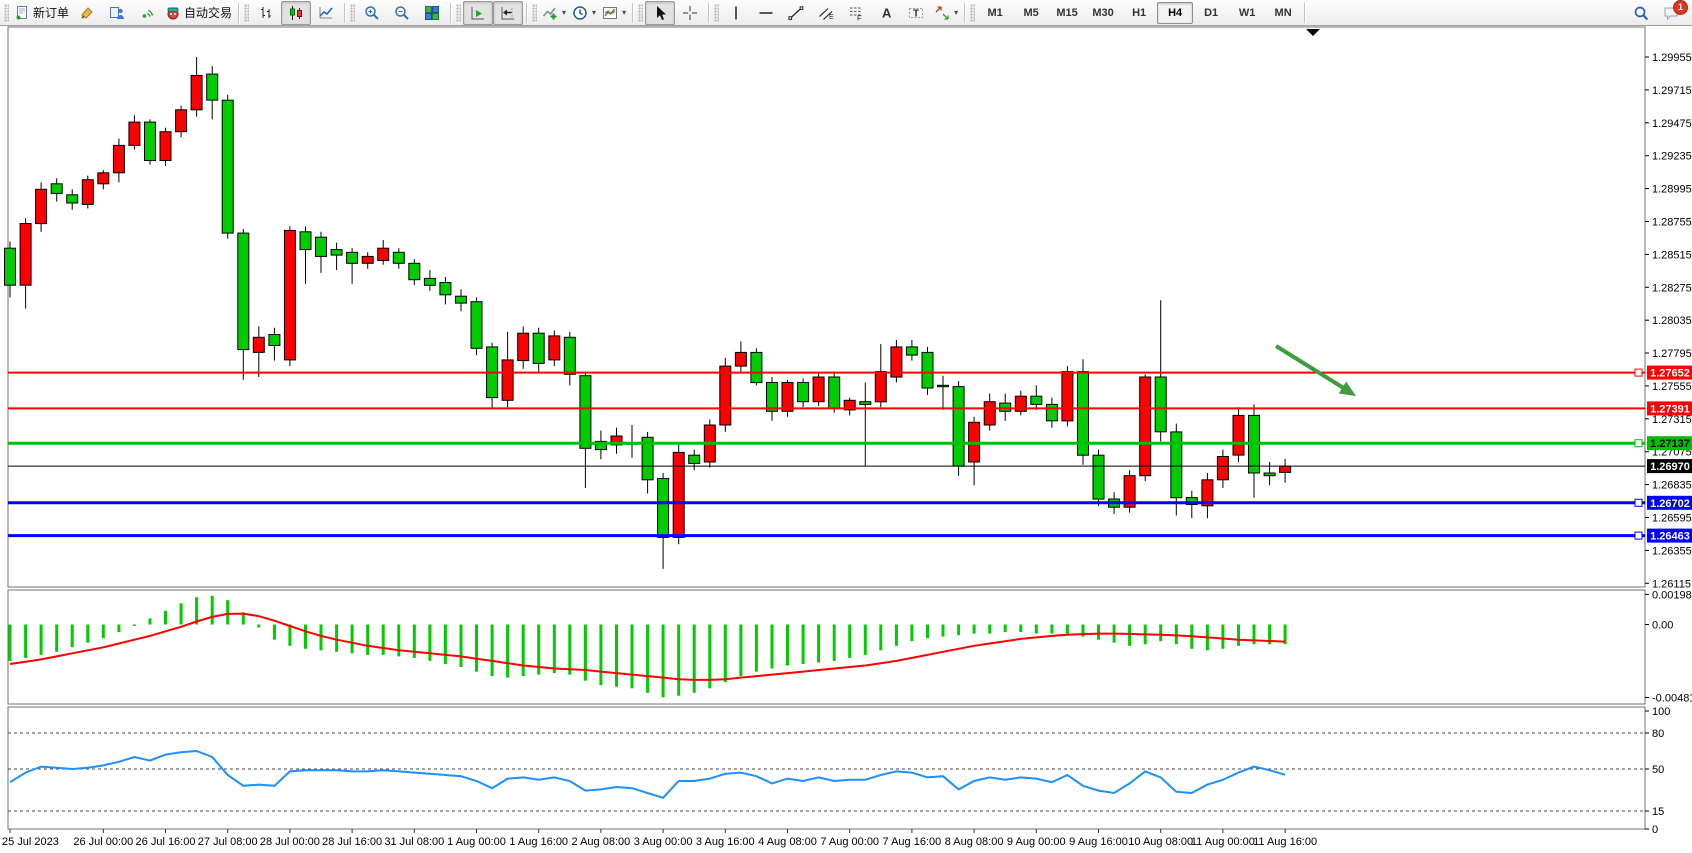  What do you see at coordinates (478, 12) in the screenshot?
I see `auto-scroll-button` at bounding box center [478, 12].